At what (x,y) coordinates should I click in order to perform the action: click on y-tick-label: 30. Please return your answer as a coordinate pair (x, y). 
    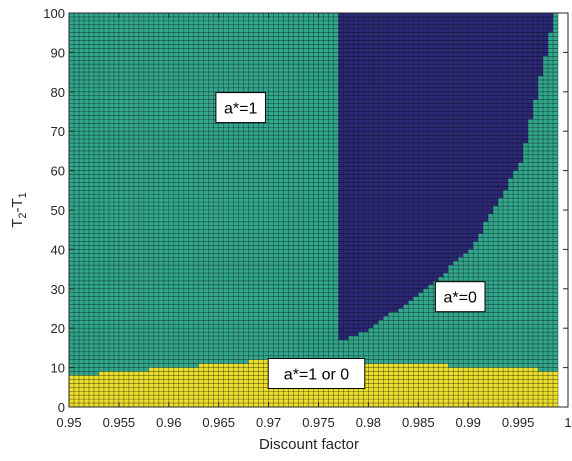
    Looking at the image, I should click on (58, 289).